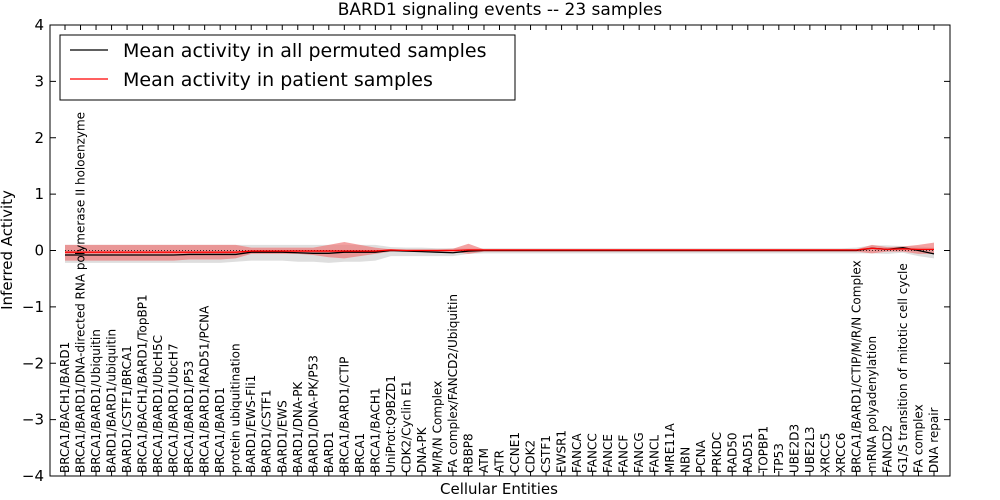 The height and width of the screenshot is (500, 1000). Describe the element at coordinates (608, 453) in the screenshot. I see `x-tick-label: FANCE` at that location.